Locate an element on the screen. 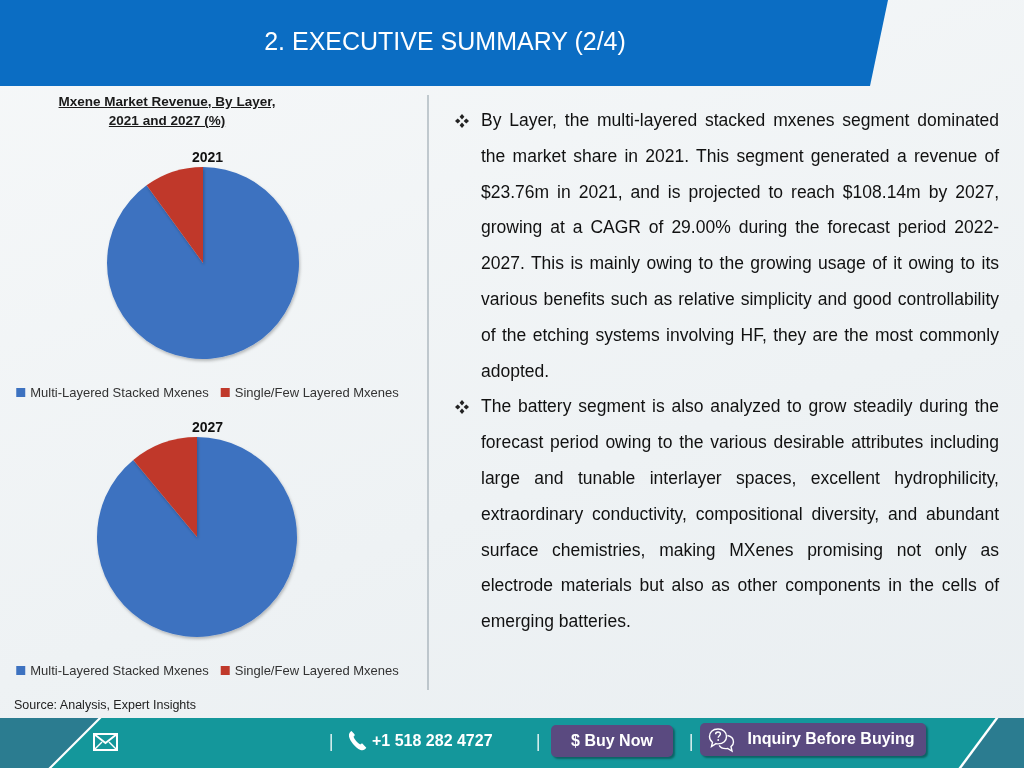 This screenshot has width=1024, height=768. chart-subtitle: 2021 is located at coordinates (207, 157).